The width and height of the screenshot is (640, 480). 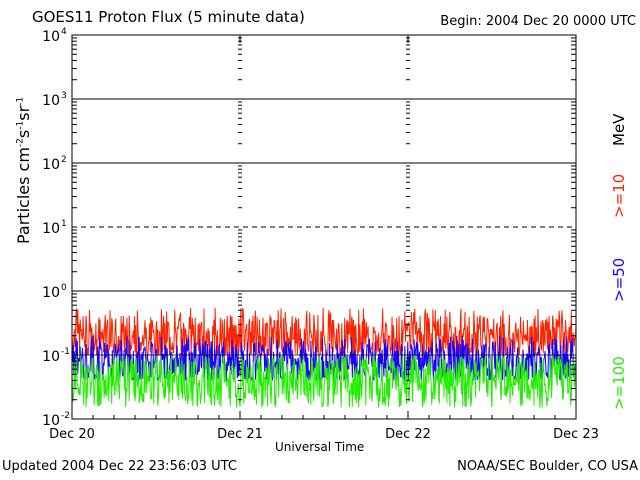 I want to click on x-tick-label: Dec 23, so click(x=576, y=434).